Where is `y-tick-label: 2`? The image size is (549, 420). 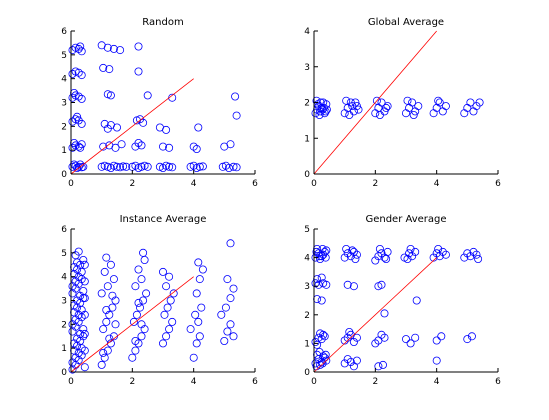
y-tick-label: 2 is located at coordinates (307, 316).